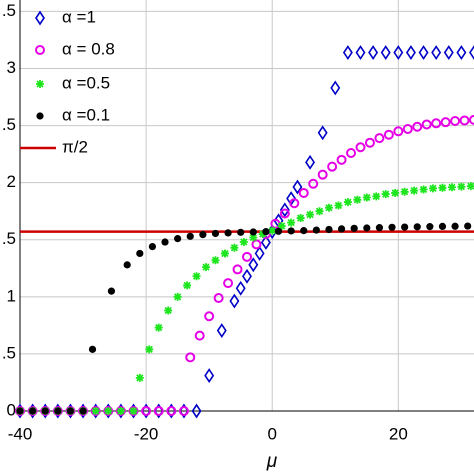  I want to click on x-axis-label: μ, so click(272, 461).